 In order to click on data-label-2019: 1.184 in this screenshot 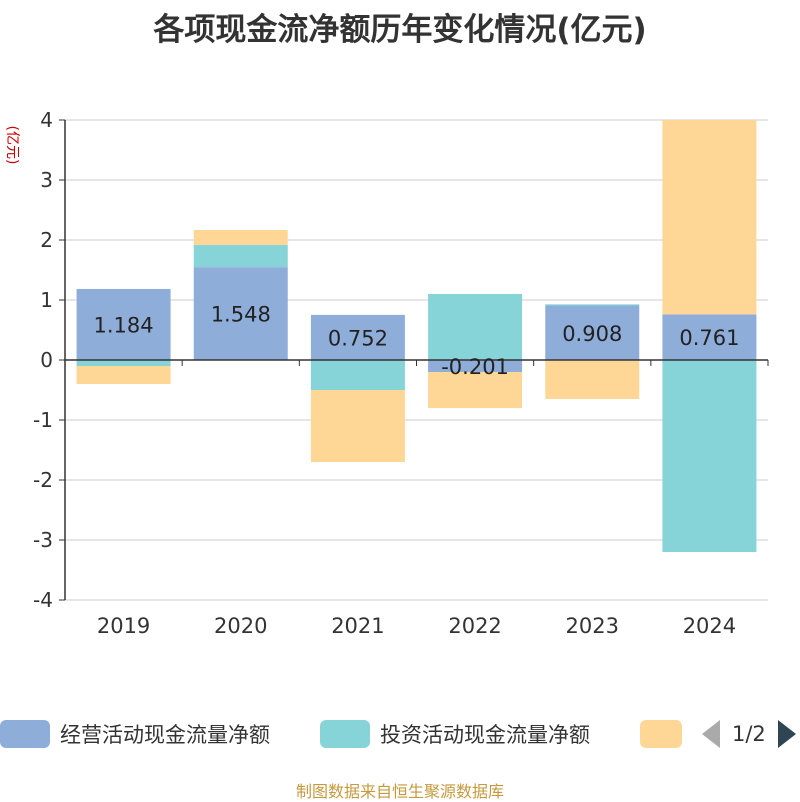, I will do `click(124, 325)`.